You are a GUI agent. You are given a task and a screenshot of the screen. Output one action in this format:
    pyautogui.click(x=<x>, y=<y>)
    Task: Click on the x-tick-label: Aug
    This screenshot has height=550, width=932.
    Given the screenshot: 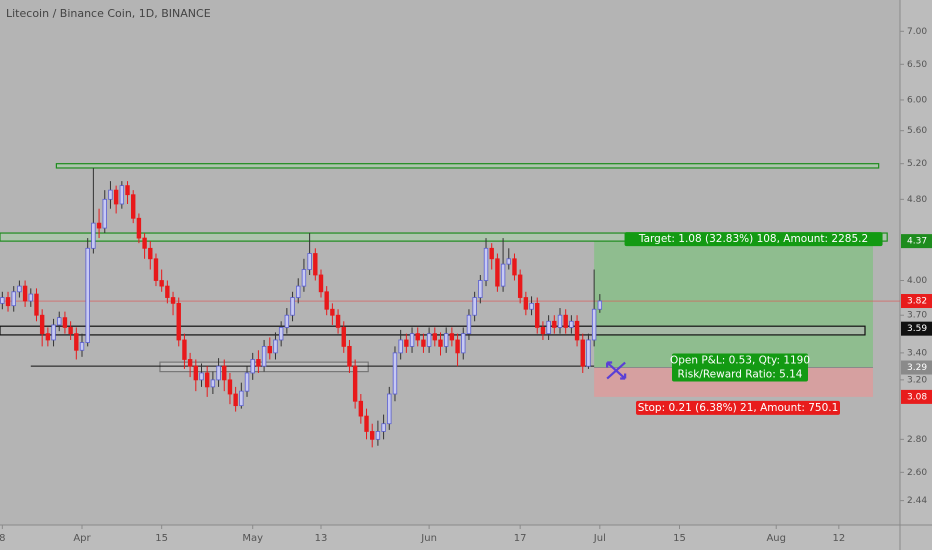 What is the action you would take?
    pyautogui.click(x=776, y=538)
    